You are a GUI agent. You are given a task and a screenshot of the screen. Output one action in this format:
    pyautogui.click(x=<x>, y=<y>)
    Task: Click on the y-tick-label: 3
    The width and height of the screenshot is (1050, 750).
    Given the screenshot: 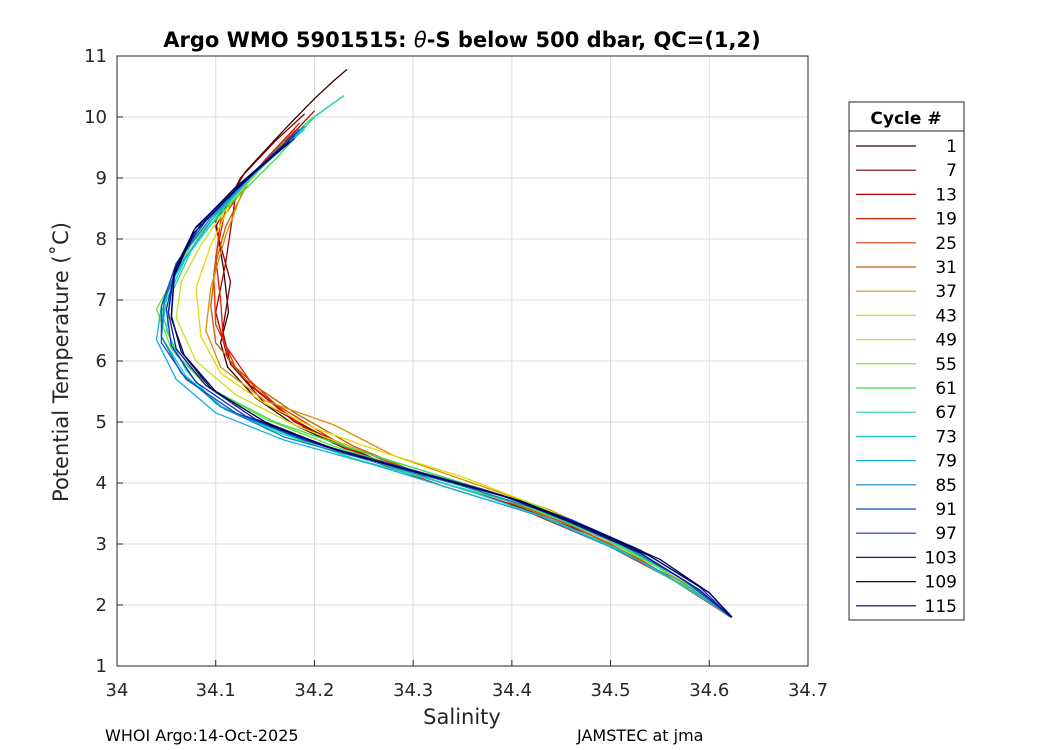 What is the action you would take?
    pyautogui.click(x=101, y=544)
    